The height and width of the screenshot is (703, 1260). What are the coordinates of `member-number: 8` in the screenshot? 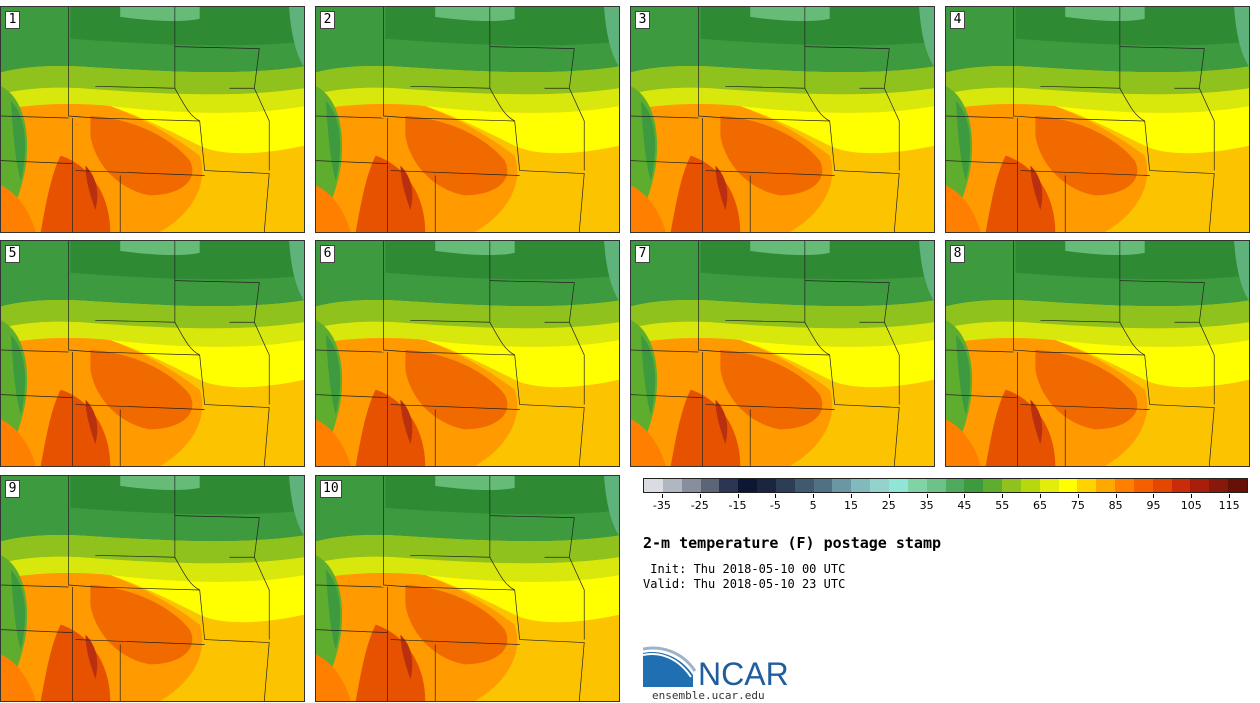 It's located at (957, 254).